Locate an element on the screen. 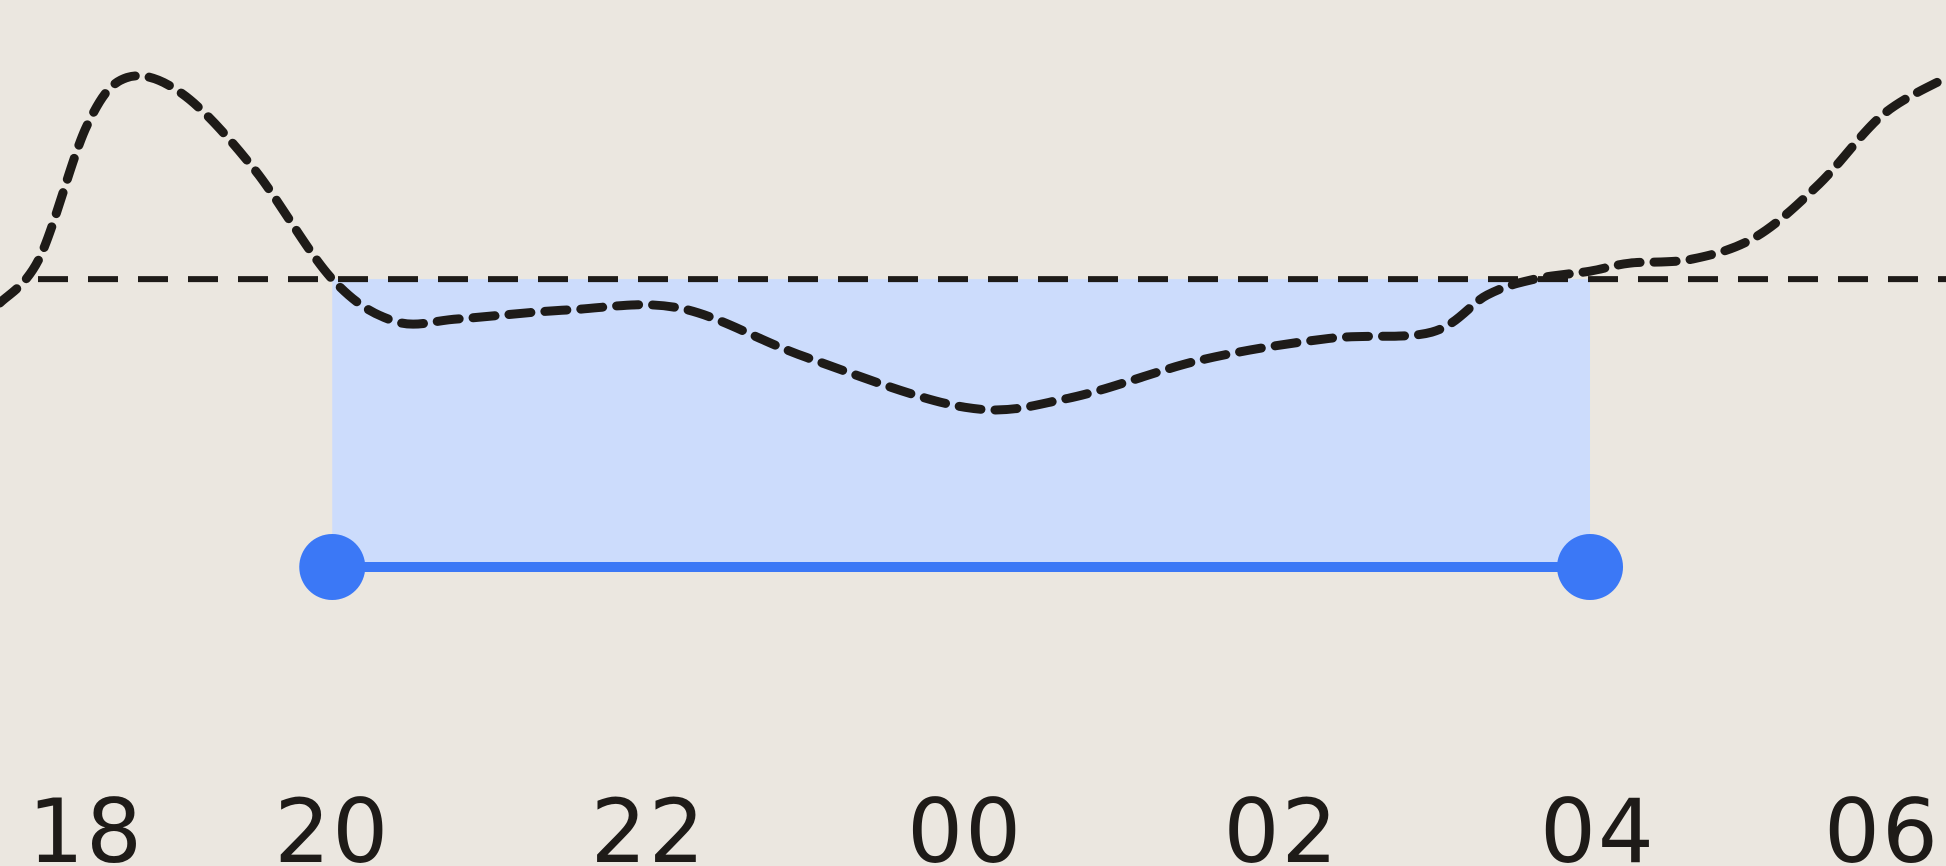 This screenshot has height=866, width=1946. x-tick-label: 06 is located at coordinates (1882, 823).